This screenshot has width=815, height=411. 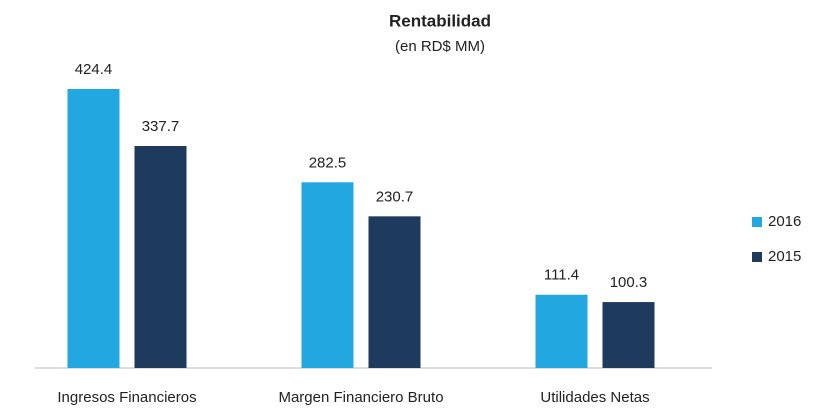 What do you see at coordinates (594, 397) in the screenshot?
I see `x-tick-label: Utilidades Netas` at bounding box center [594, 397].